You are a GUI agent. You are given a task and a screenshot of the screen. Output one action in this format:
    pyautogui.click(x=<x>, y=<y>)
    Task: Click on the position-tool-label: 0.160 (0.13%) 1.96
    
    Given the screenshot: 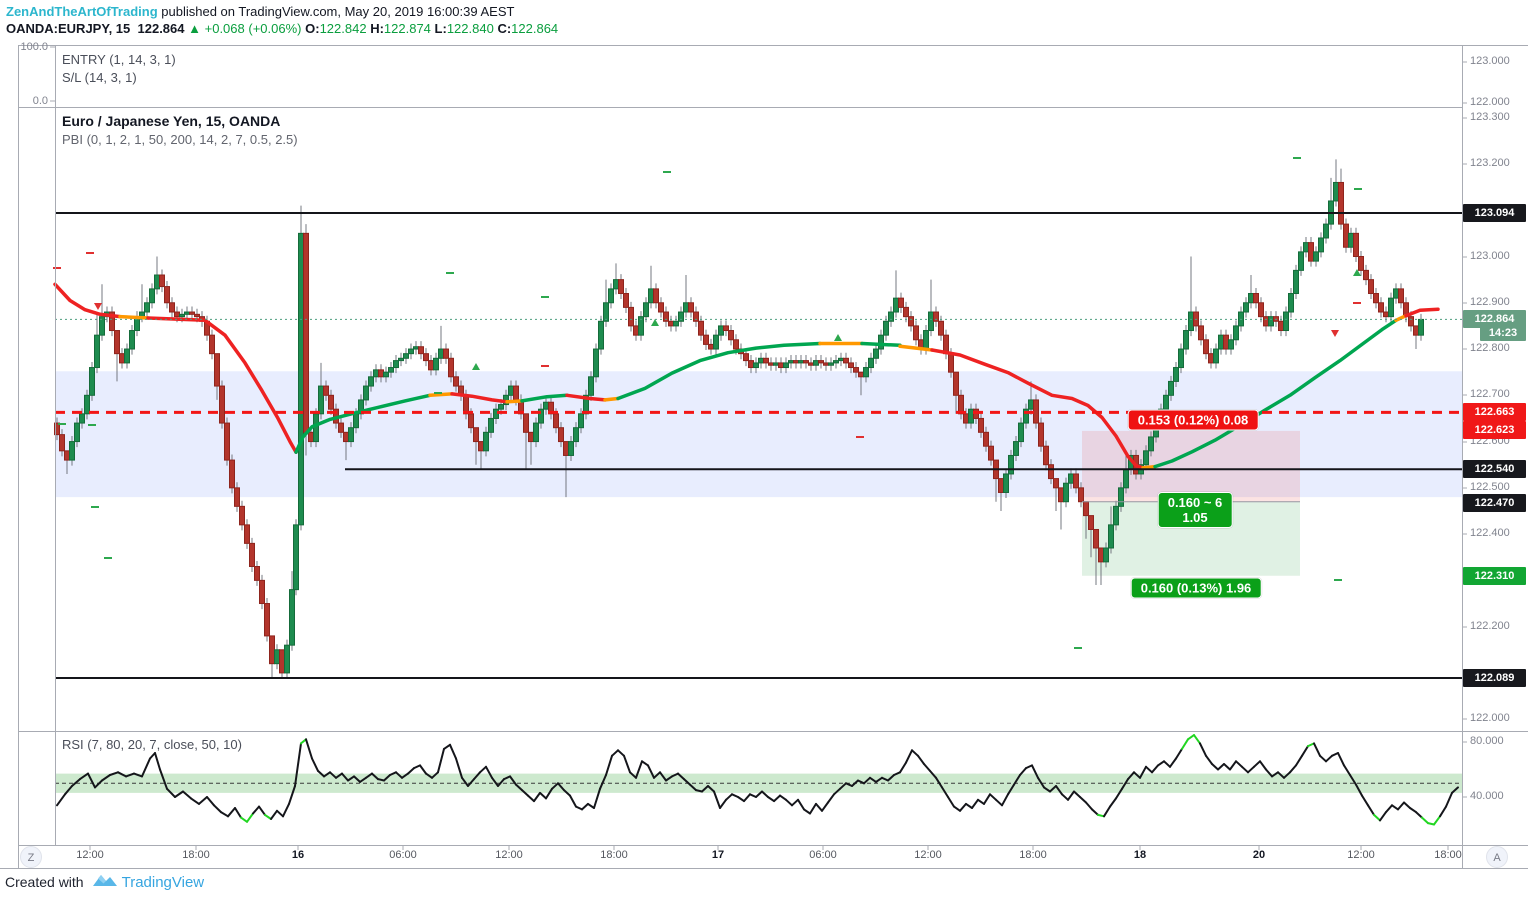 What is the action you would take?
    pyautogui.click(x=1196, y=588)
    